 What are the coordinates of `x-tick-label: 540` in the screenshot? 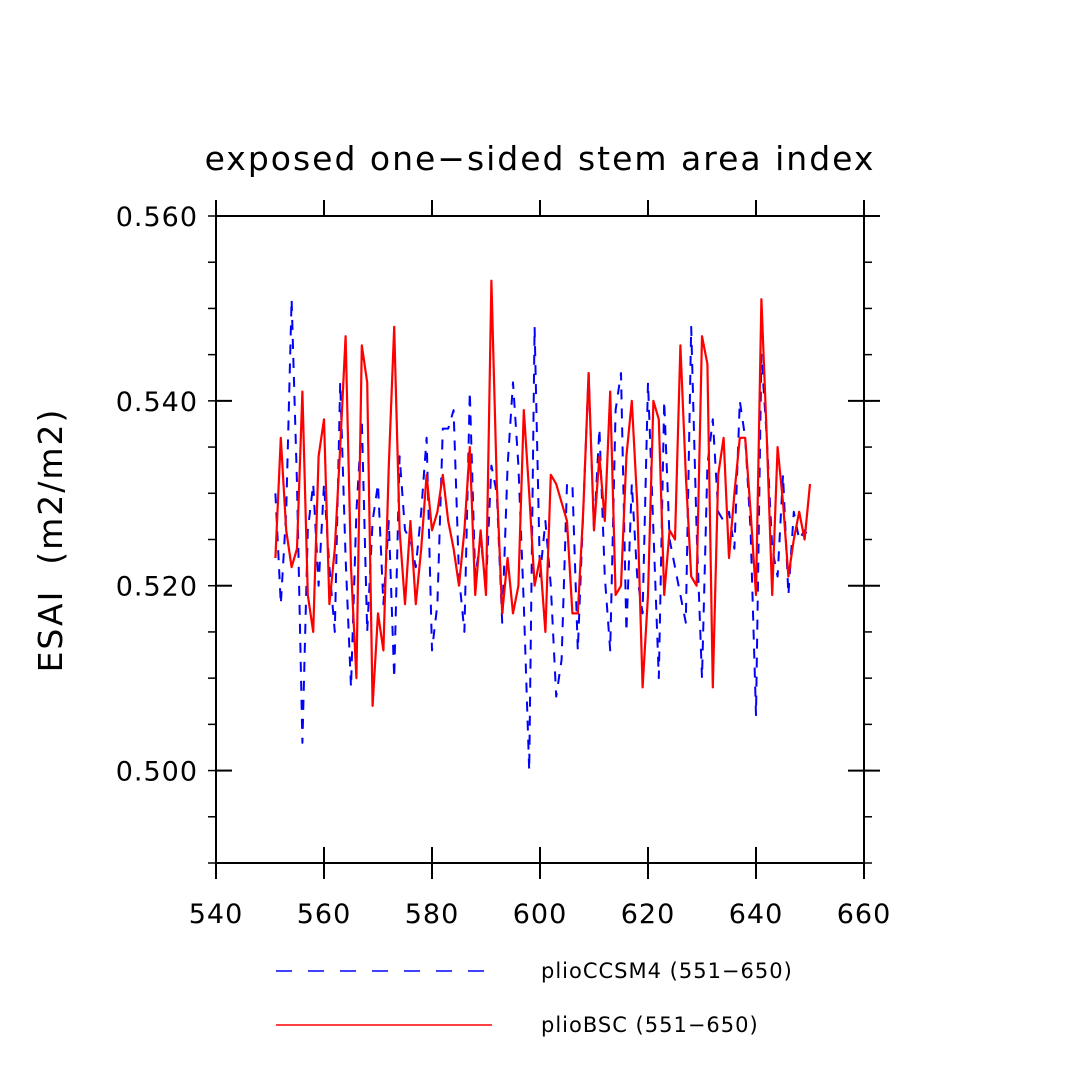 It's located at (216, 914).